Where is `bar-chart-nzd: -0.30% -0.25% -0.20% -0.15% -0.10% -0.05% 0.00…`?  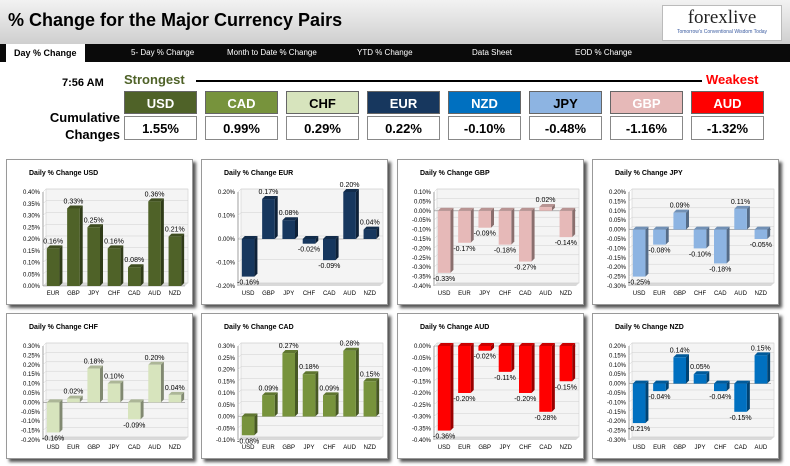
bar-chart-nzd: -0.30% -0.25% -0.20% -0.15% -0.10% -0.05% 0.00… is located at coordinates (691, 396).